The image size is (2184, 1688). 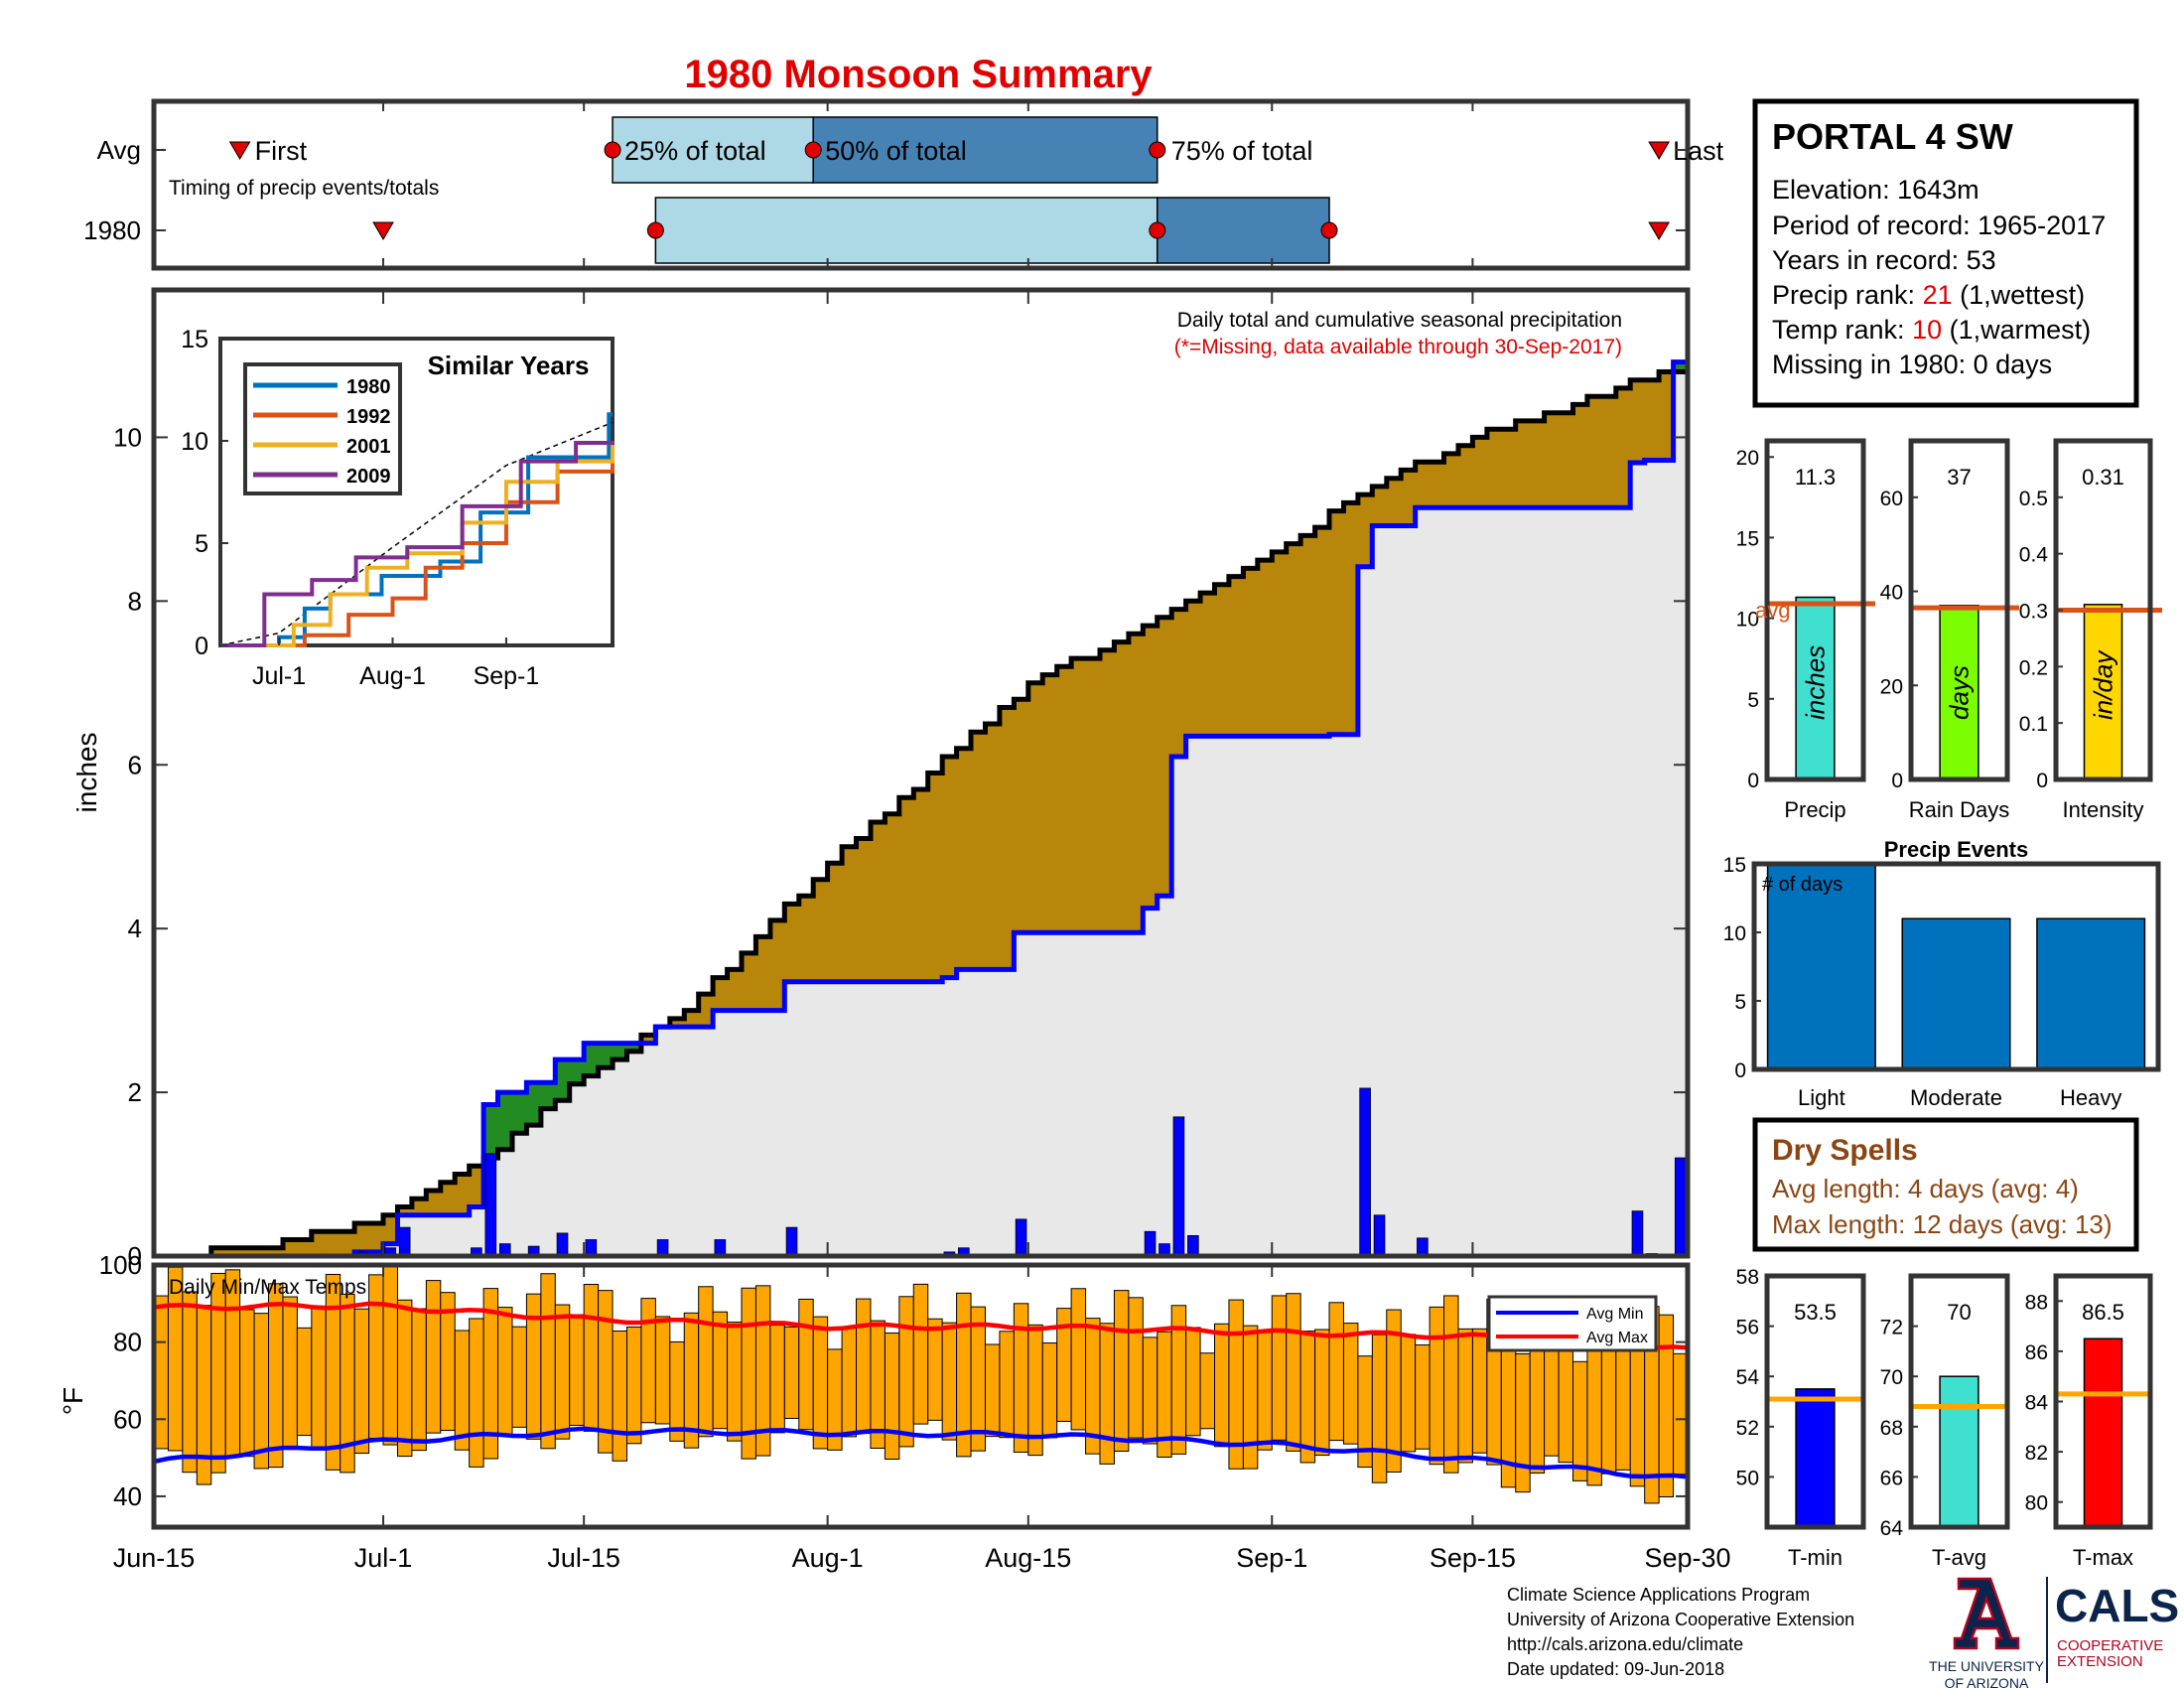 I want to click on temps-ytick-label: 60, so click(x=127, y=1419).